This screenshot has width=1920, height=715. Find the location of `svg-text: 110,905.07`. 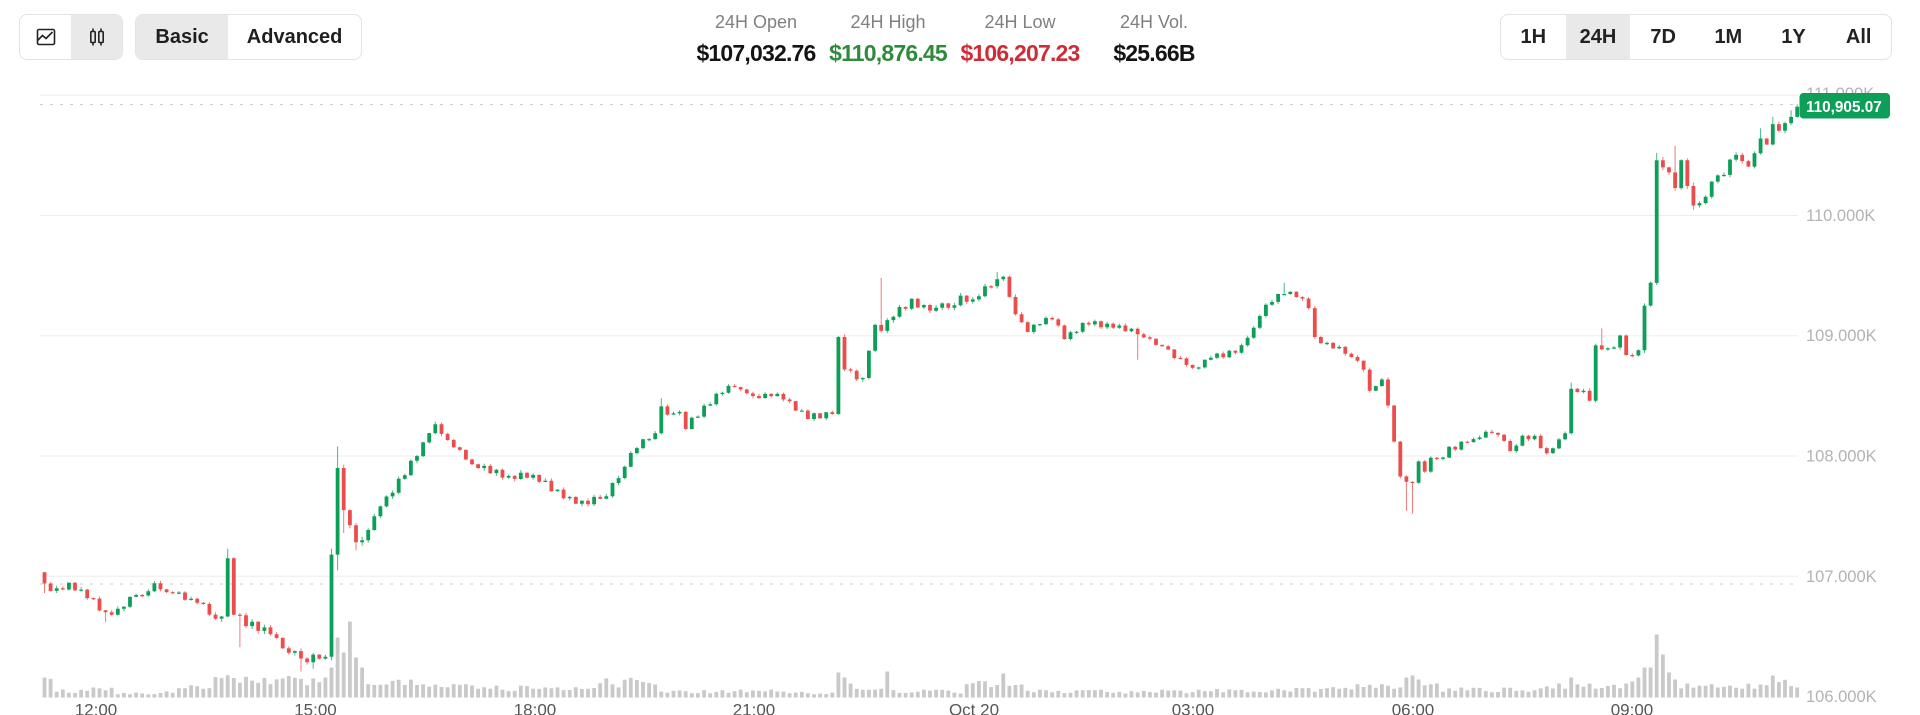

svg-text: 110,905.07 is located at coordinates (1844, 107).